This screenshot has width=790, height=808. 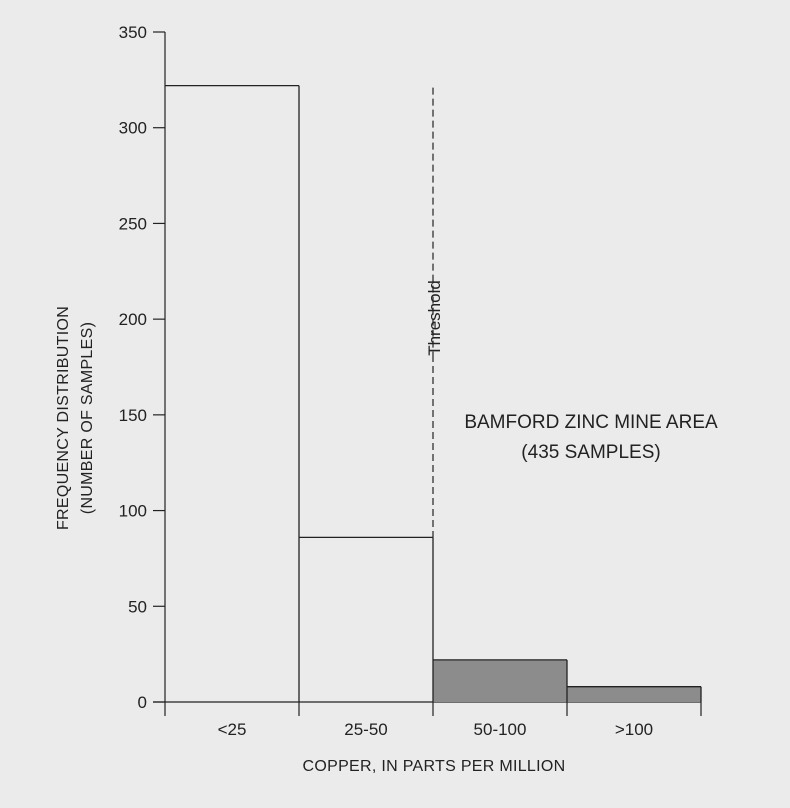 I want to click on x-tick-label: 25-50, so click(x=365, y=729).